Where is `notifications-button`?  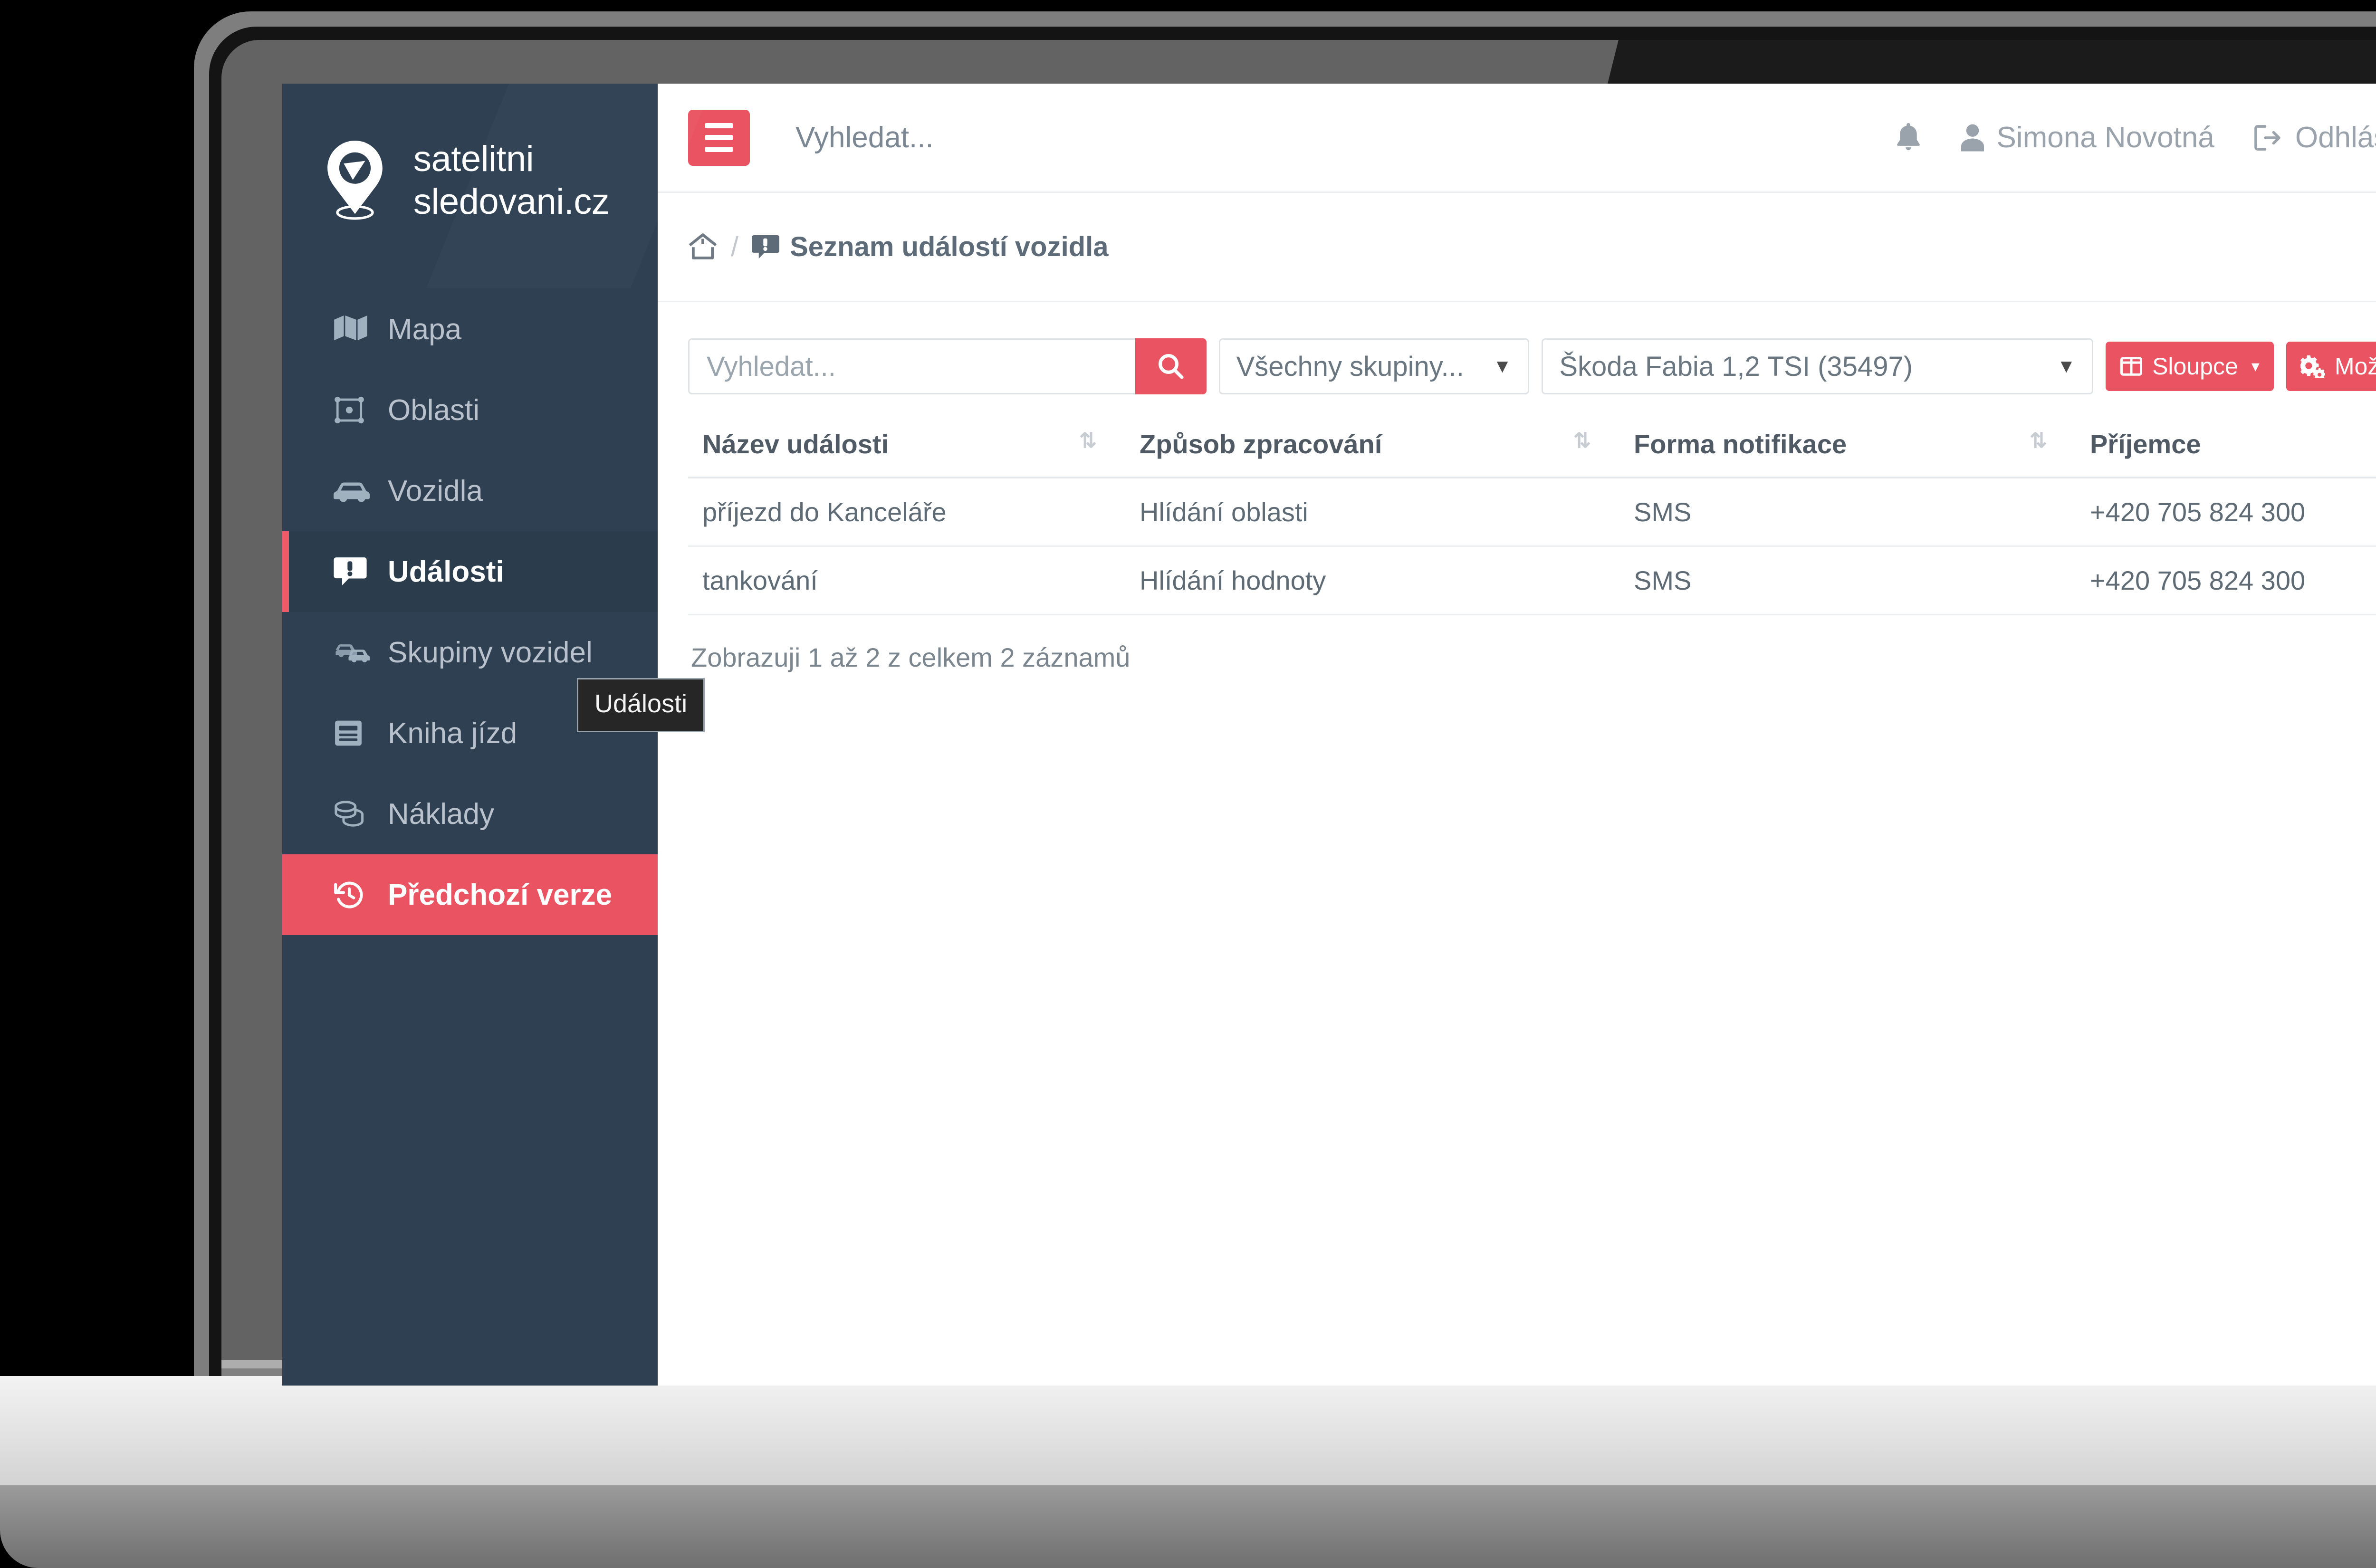 notifications-button is located at coordinates (1908, 138).